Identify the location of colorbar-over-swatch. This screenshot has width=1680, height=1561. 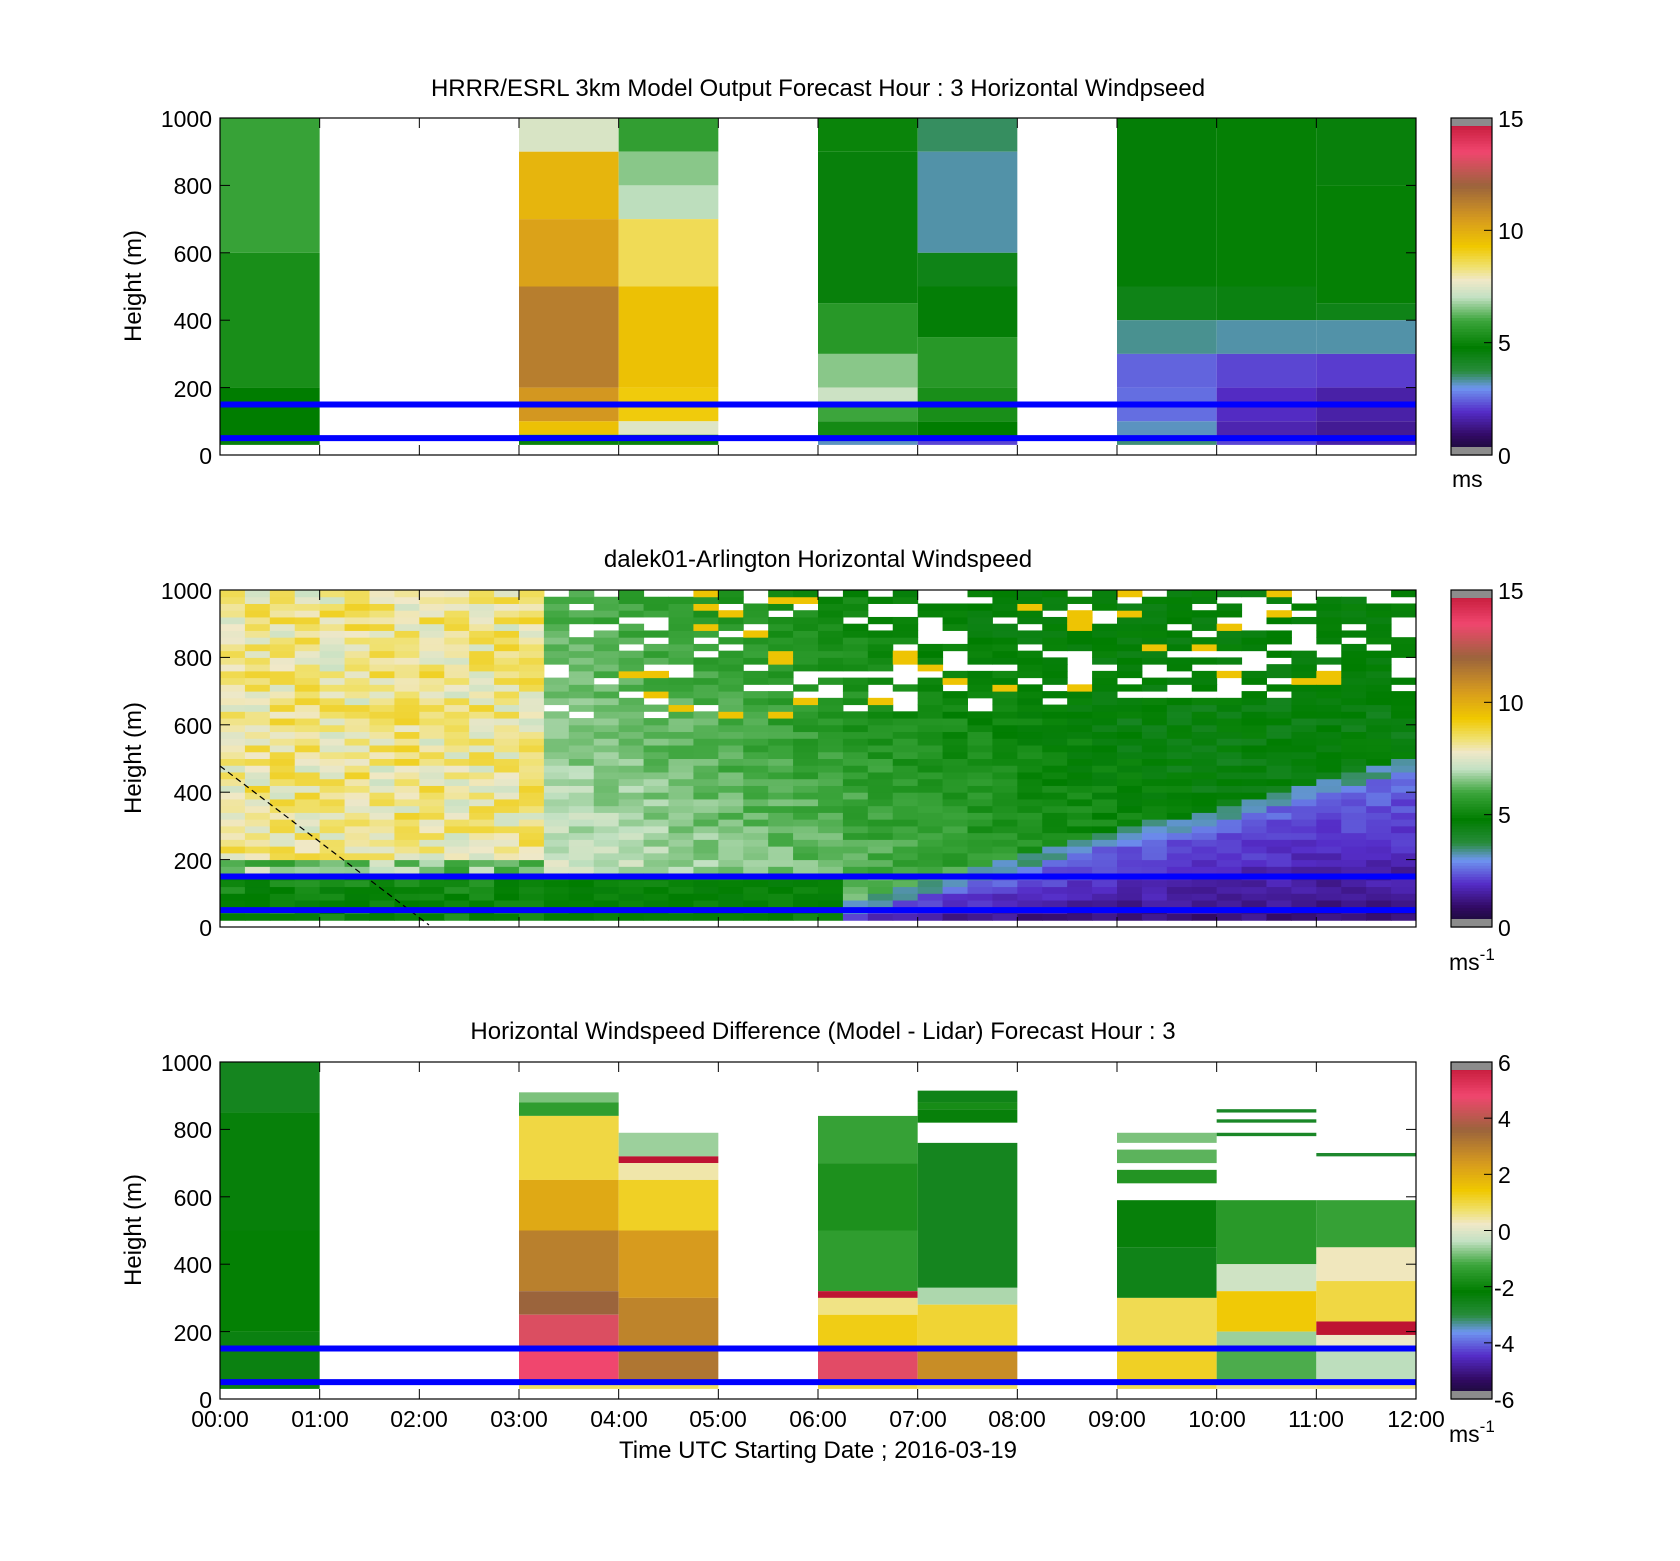
(1471, 122).